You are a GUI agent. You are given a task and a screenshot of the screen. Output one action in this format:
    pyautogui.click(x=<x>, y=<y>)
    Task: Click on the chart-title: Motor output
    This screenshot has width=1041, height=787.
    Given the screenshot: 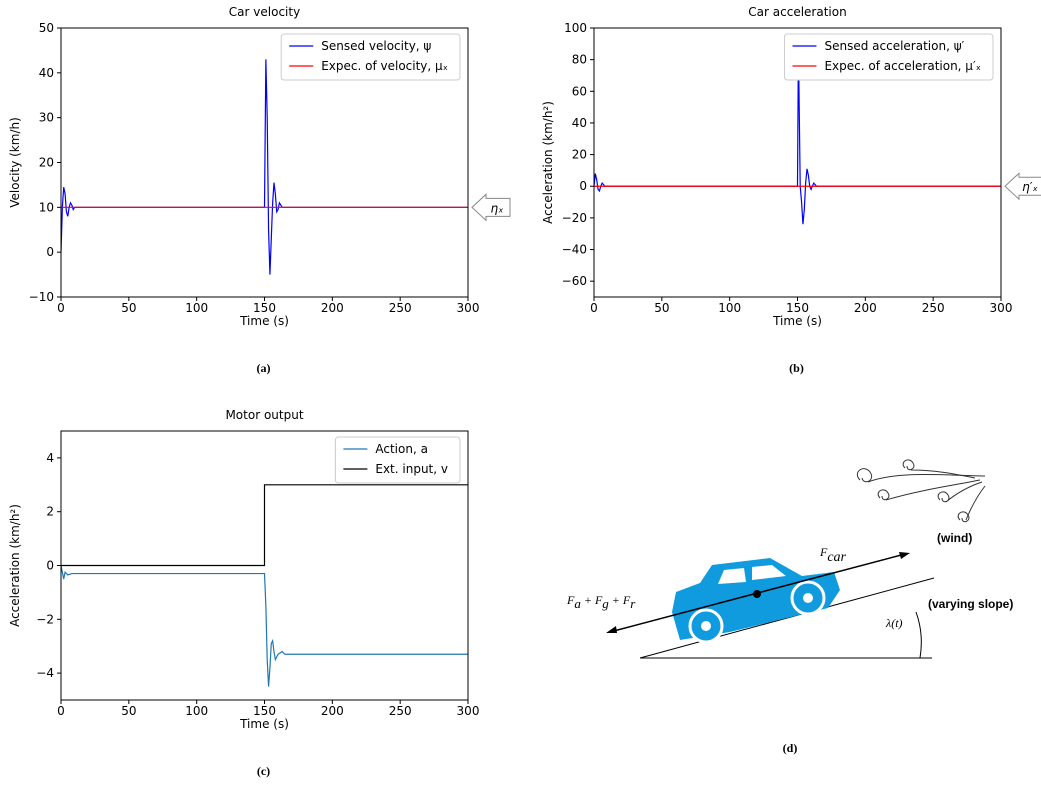 What is the action you would take?
    pyautogui.click(x=264, y=415)
    